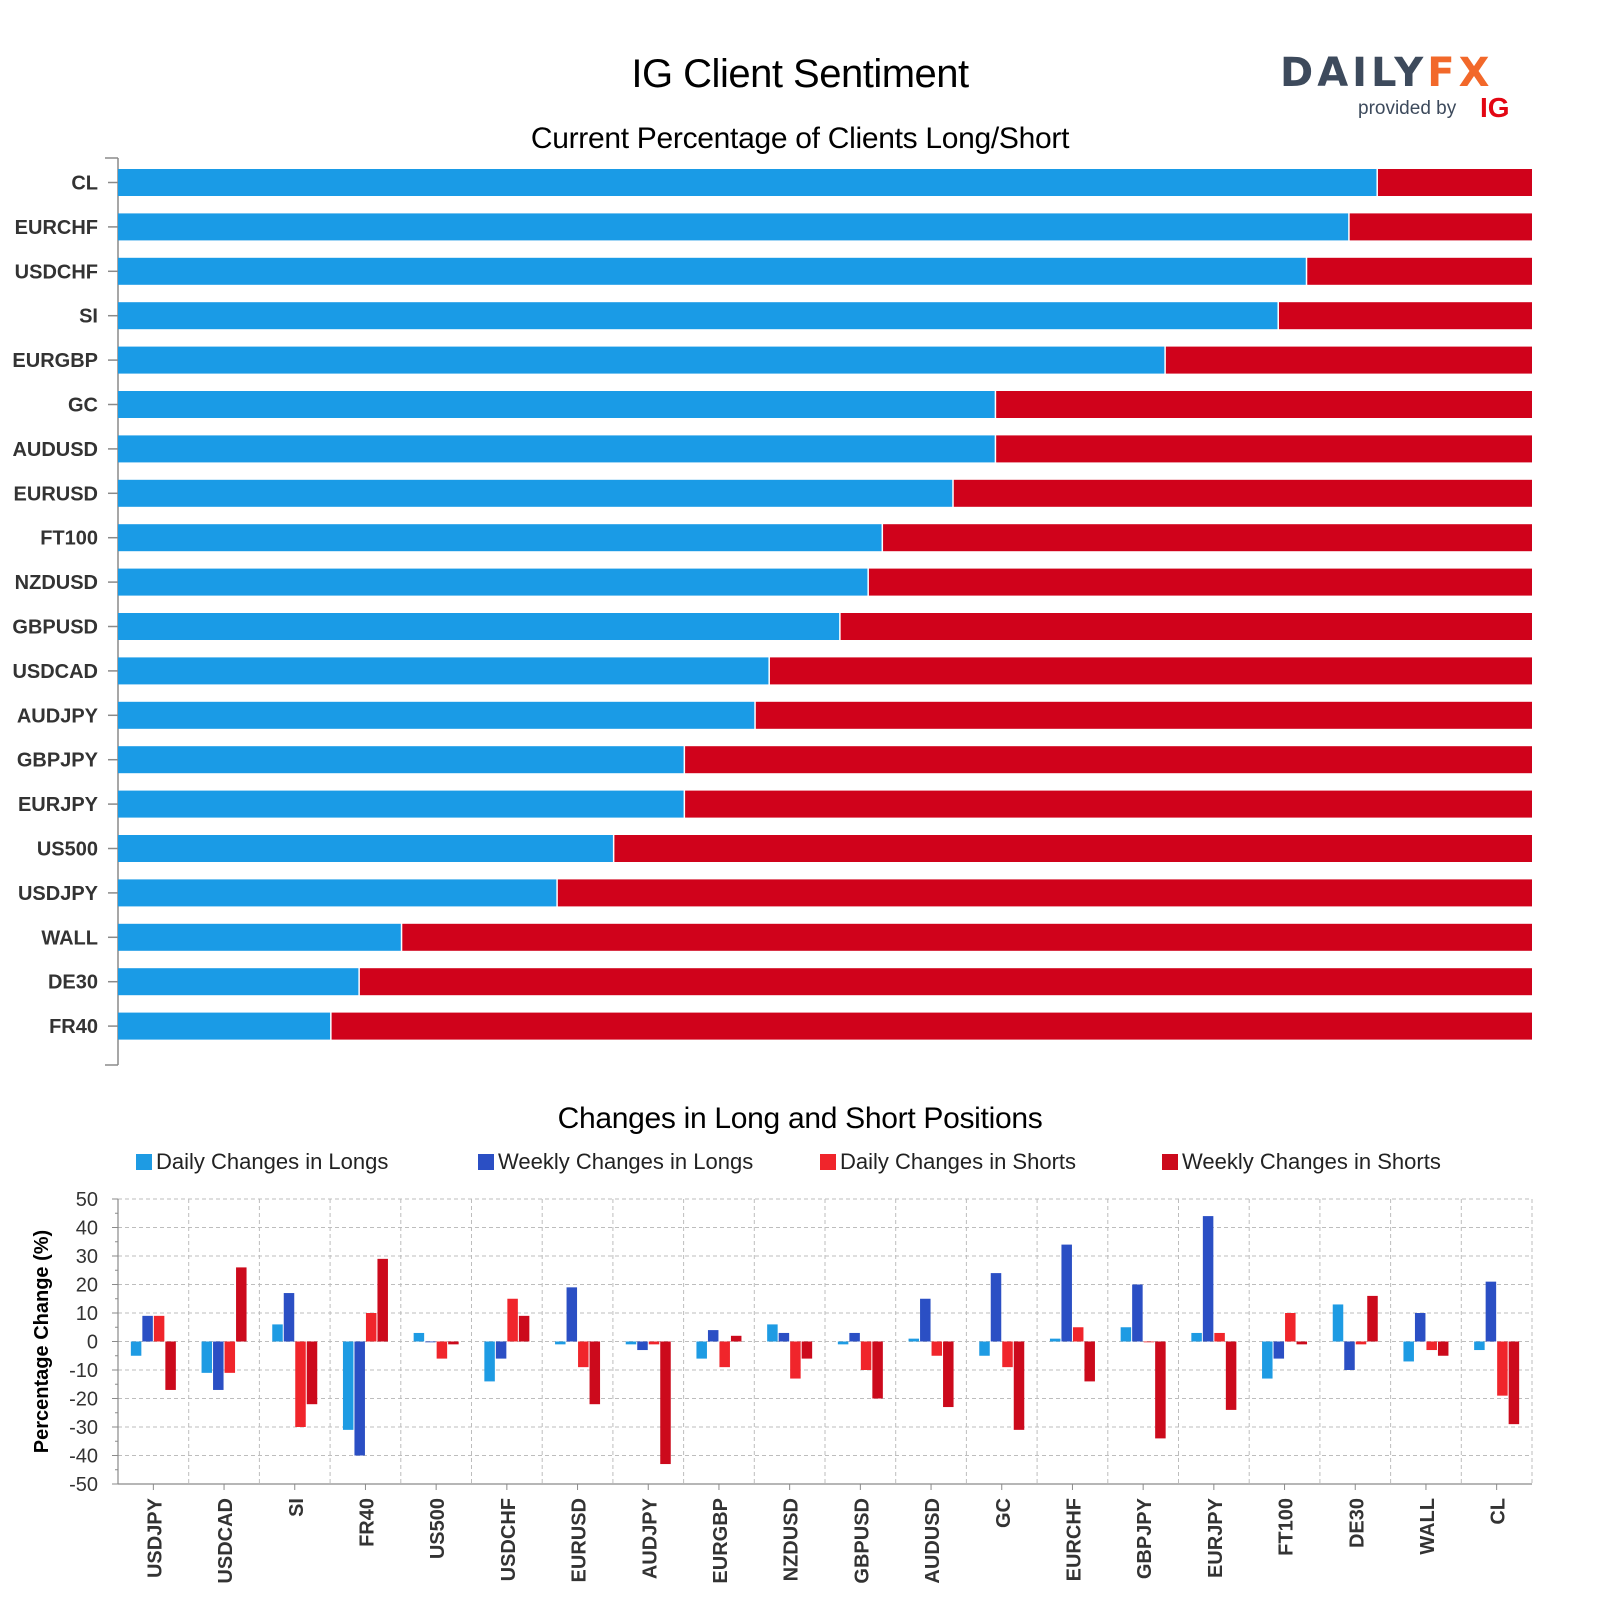  What do you see at coordinates (289, 1317) in the screenshot?
I see `bar-si-weekly-changes-in-longs` at bounding box center [289, 1317].